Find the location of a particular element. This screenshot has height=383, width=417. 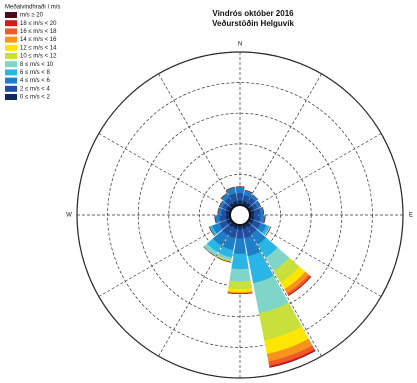

legend-label: 2 ≤ m/s < 4 is located at coordinates (35, 89).